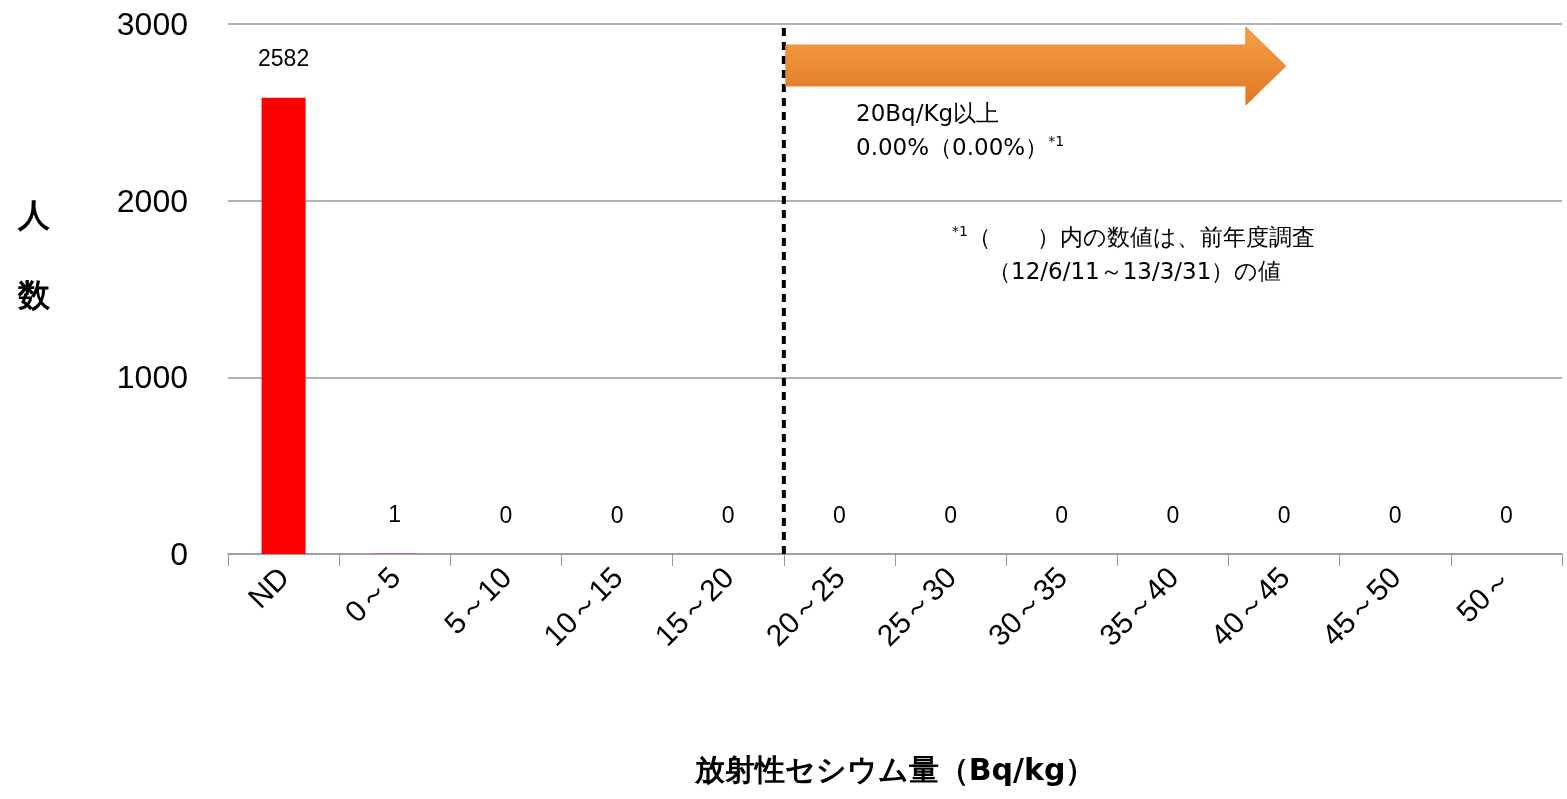 This screenshot has width=1567, height=799. What do you see at coordinates (1138, 606) in the screenshot?
I see `x-tick-label: 35～40` at bounding box center [1138, 606].